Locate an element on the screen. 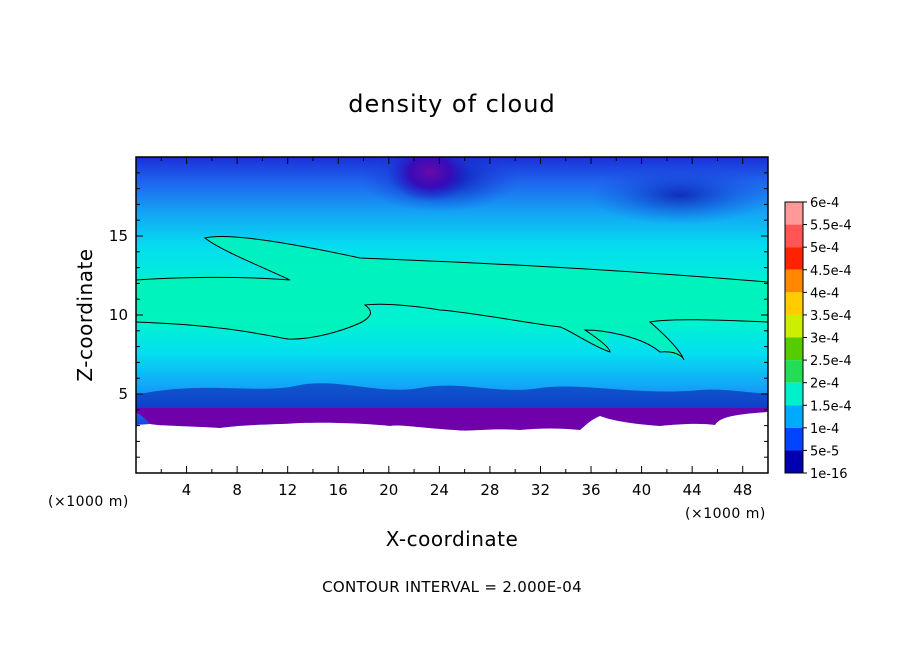 The width and height of the screenshot is (904, 654). chart-title: density of cloud is located at coordinates (451, 104).